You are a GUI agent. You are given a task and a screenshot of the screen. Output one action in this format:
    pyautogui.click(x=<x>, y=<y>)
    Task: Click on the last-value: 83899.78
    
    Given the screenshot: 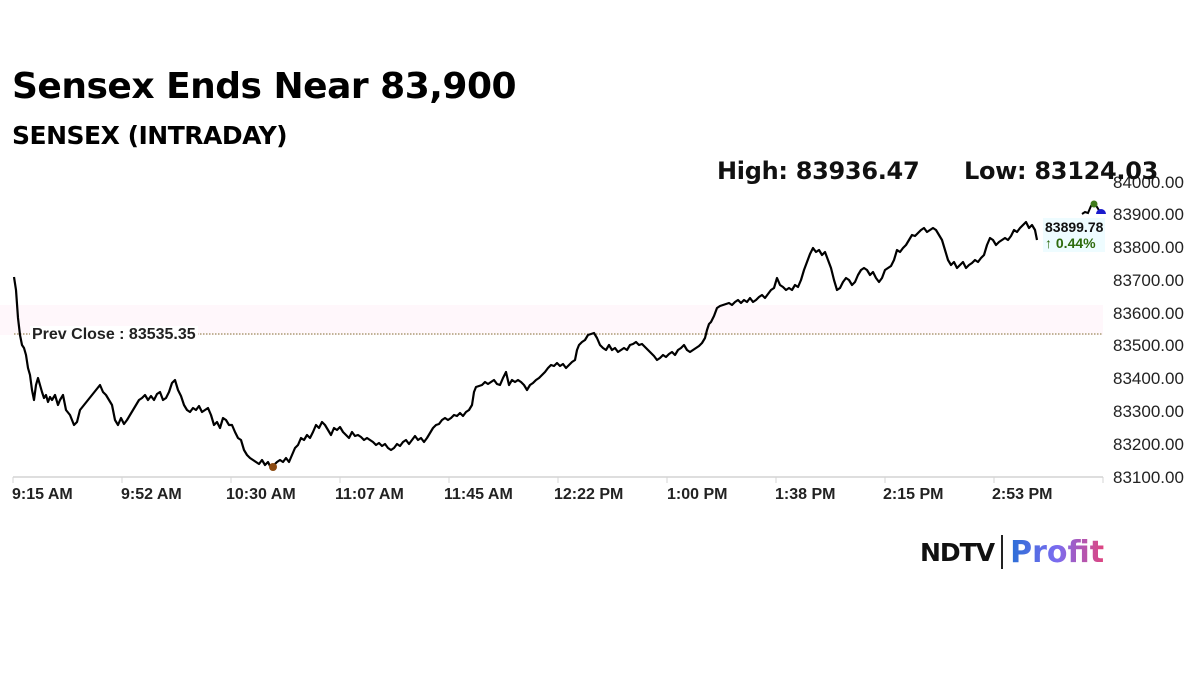 What is the action you would take?
    pyautogui.click(x=1074, y=227)
    